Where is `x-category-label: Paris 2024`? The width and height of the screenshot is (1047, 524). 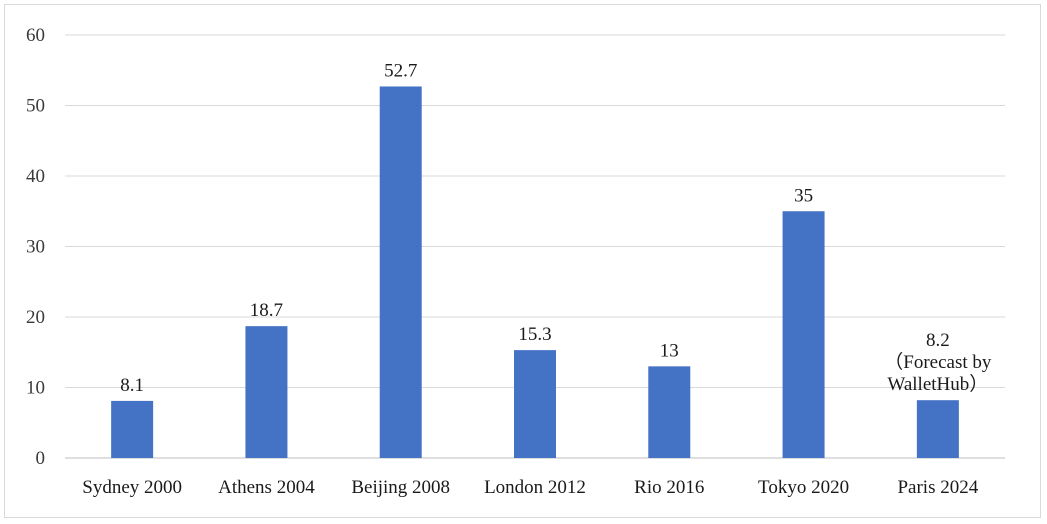
x-category-label: Paris 2024 is located at coordinates (937, 487).